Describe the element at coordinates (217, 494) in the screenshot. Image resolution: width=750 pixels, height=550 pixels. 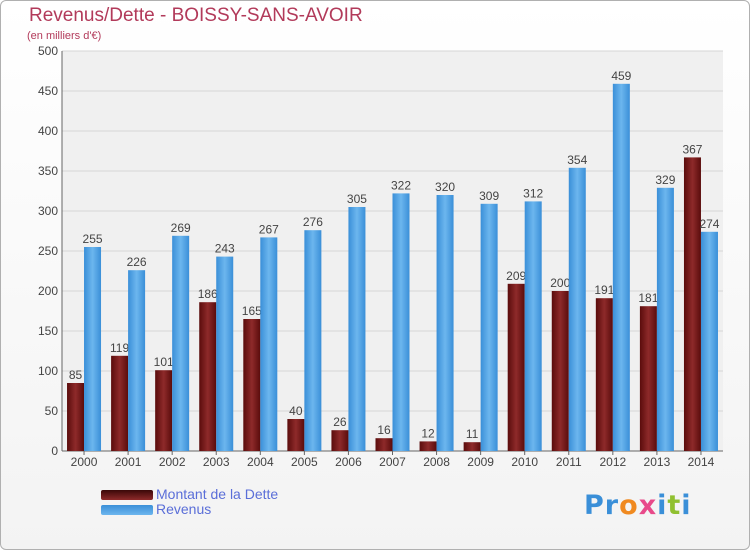
I see `legend-label-dette: Montant de la Dette` at that location.